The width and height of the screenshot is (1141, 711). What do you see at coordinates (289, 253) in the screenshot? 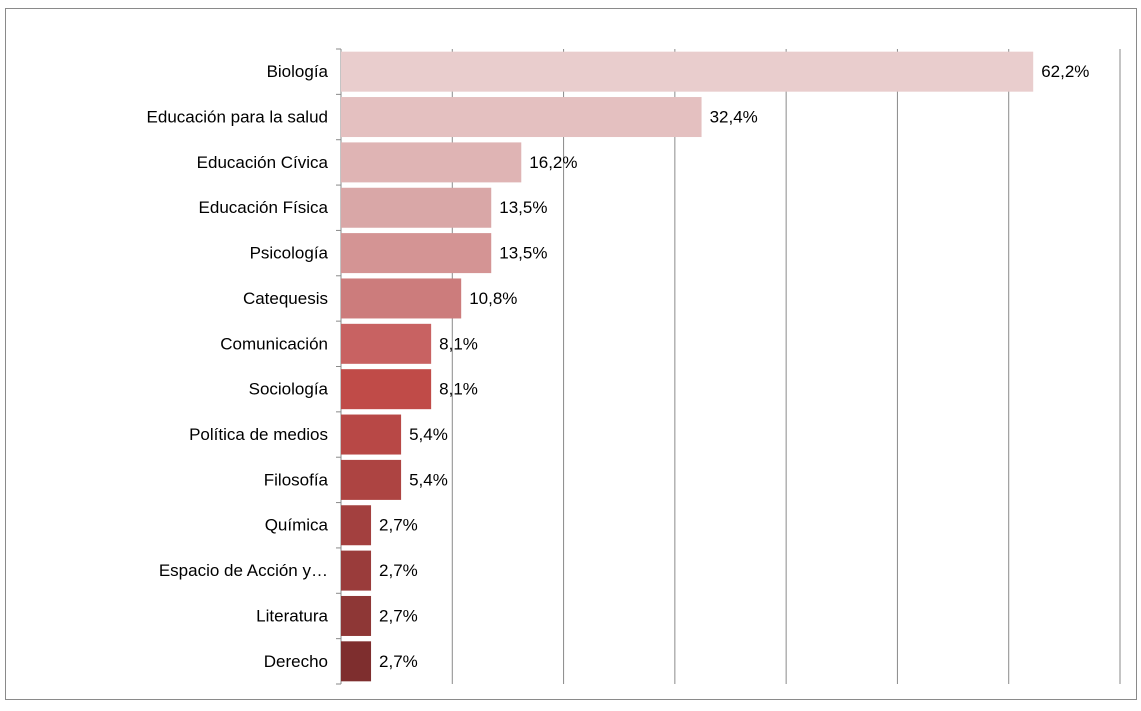
I see `y-tick-label: Psicología` at bounding box center [289, 253].